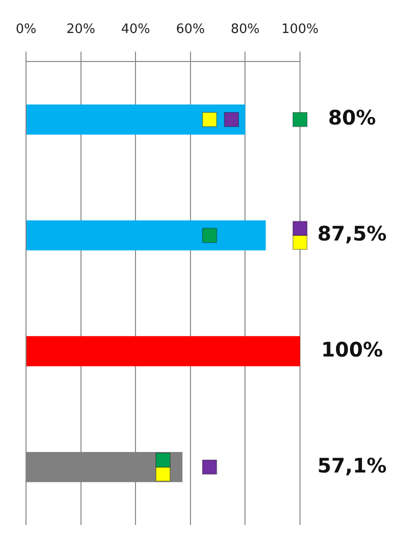 Image resolution: width=402 pixels, height=536 pixels. What do you see at coordinates (352, 465) in the screenshot?
I see `data-label: 57,1%` at bounding box center [352, 465].